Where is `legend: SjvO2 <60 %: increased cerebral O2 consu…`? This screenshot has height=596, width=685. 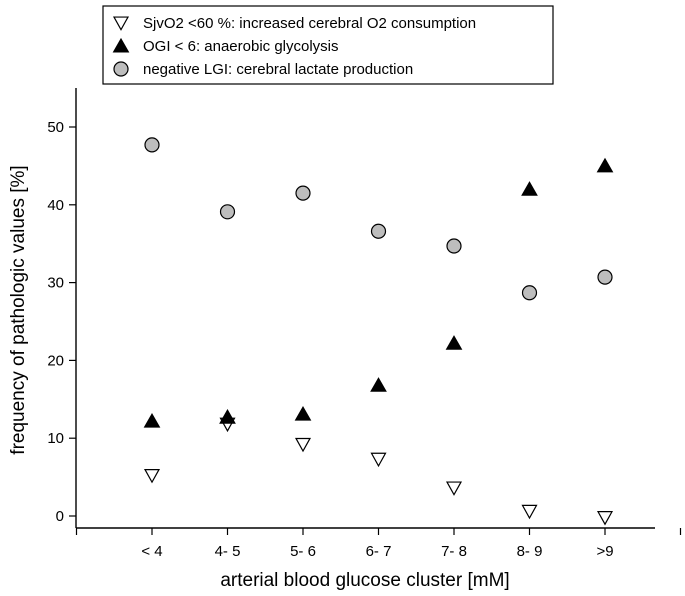 legend: SjvO2 <60 %: increased cerebral O2 consu… is located at coordinates (328, 45).